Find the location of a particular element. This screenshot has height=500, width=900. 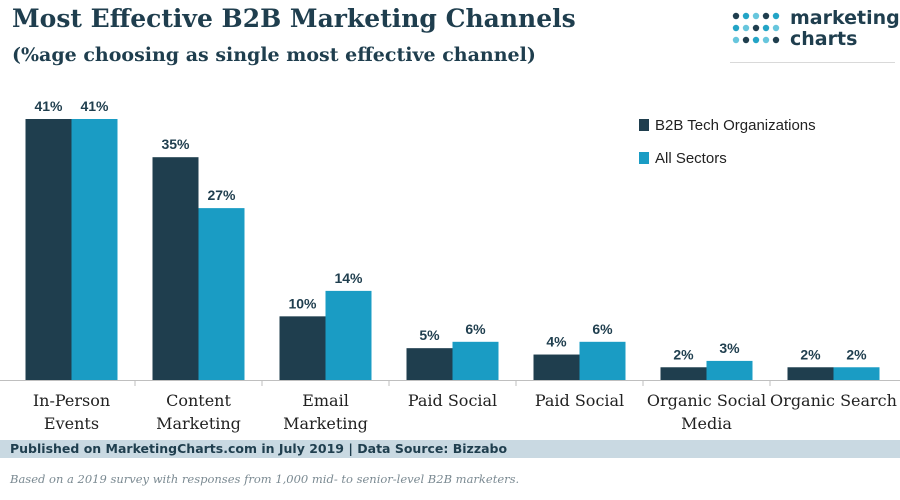

value-label: 5% is located at coordinates (429, 335).